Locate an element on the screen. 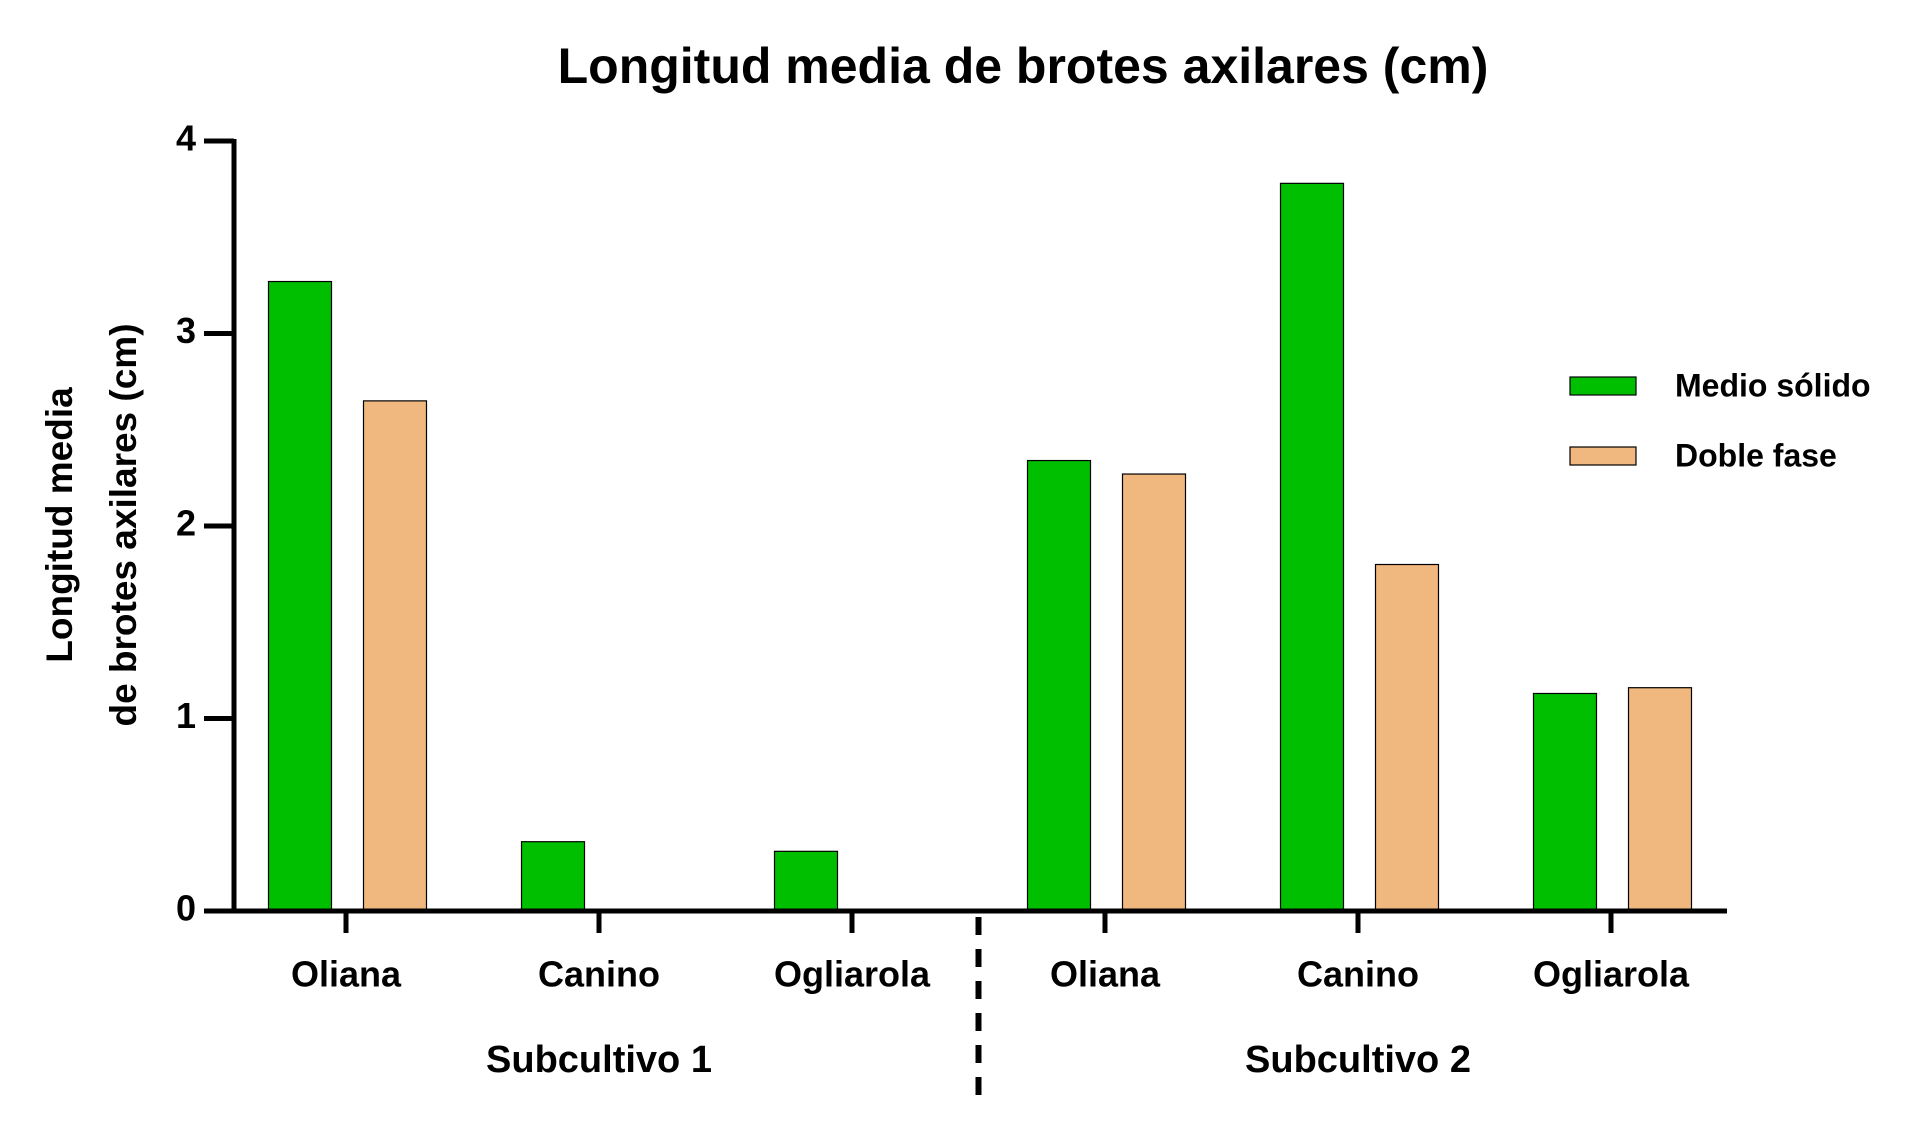 This screenshot has height=1140, width=1932. y-axis-label: Longitud media de brotes axilares (cm) is located at coordinates (91, 524).